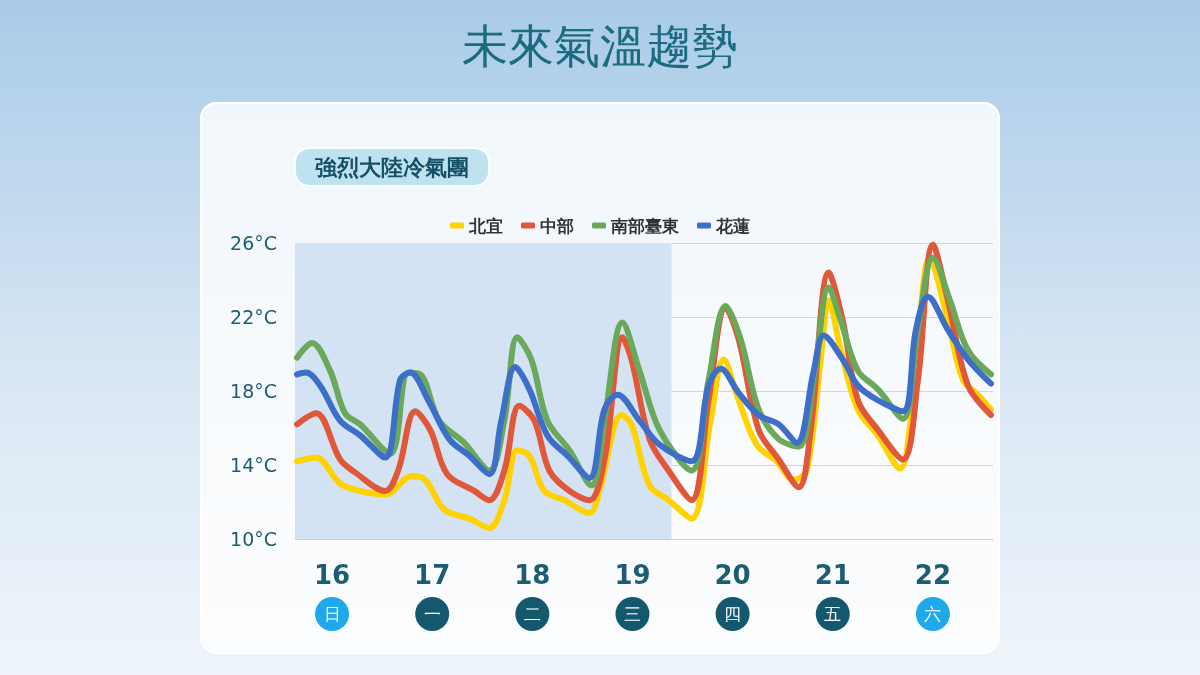 Image resolution: width=1200 pixels, height=675 pixels. I want to click on y-tick-label: 10°C, so click(253, 539).